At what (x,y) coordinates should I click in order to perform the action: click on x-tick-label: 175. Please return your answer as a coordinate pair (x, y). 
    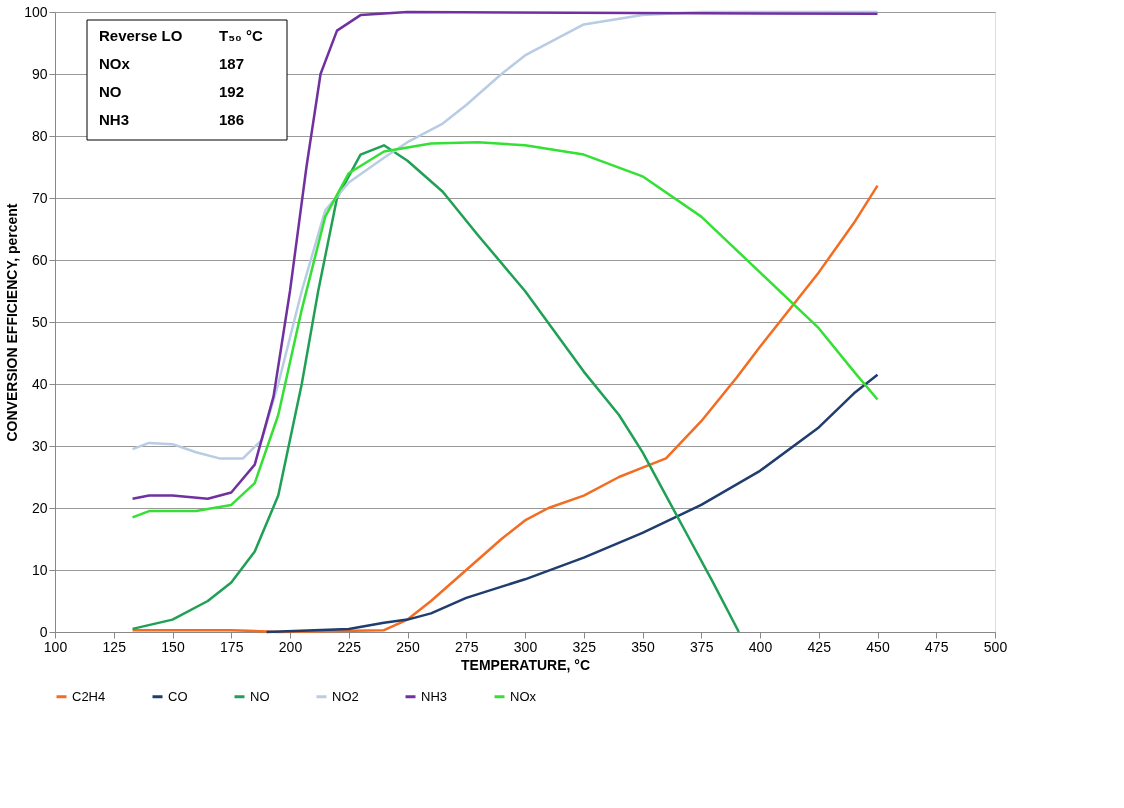
    Looking at the image, I should click on (232, 646).